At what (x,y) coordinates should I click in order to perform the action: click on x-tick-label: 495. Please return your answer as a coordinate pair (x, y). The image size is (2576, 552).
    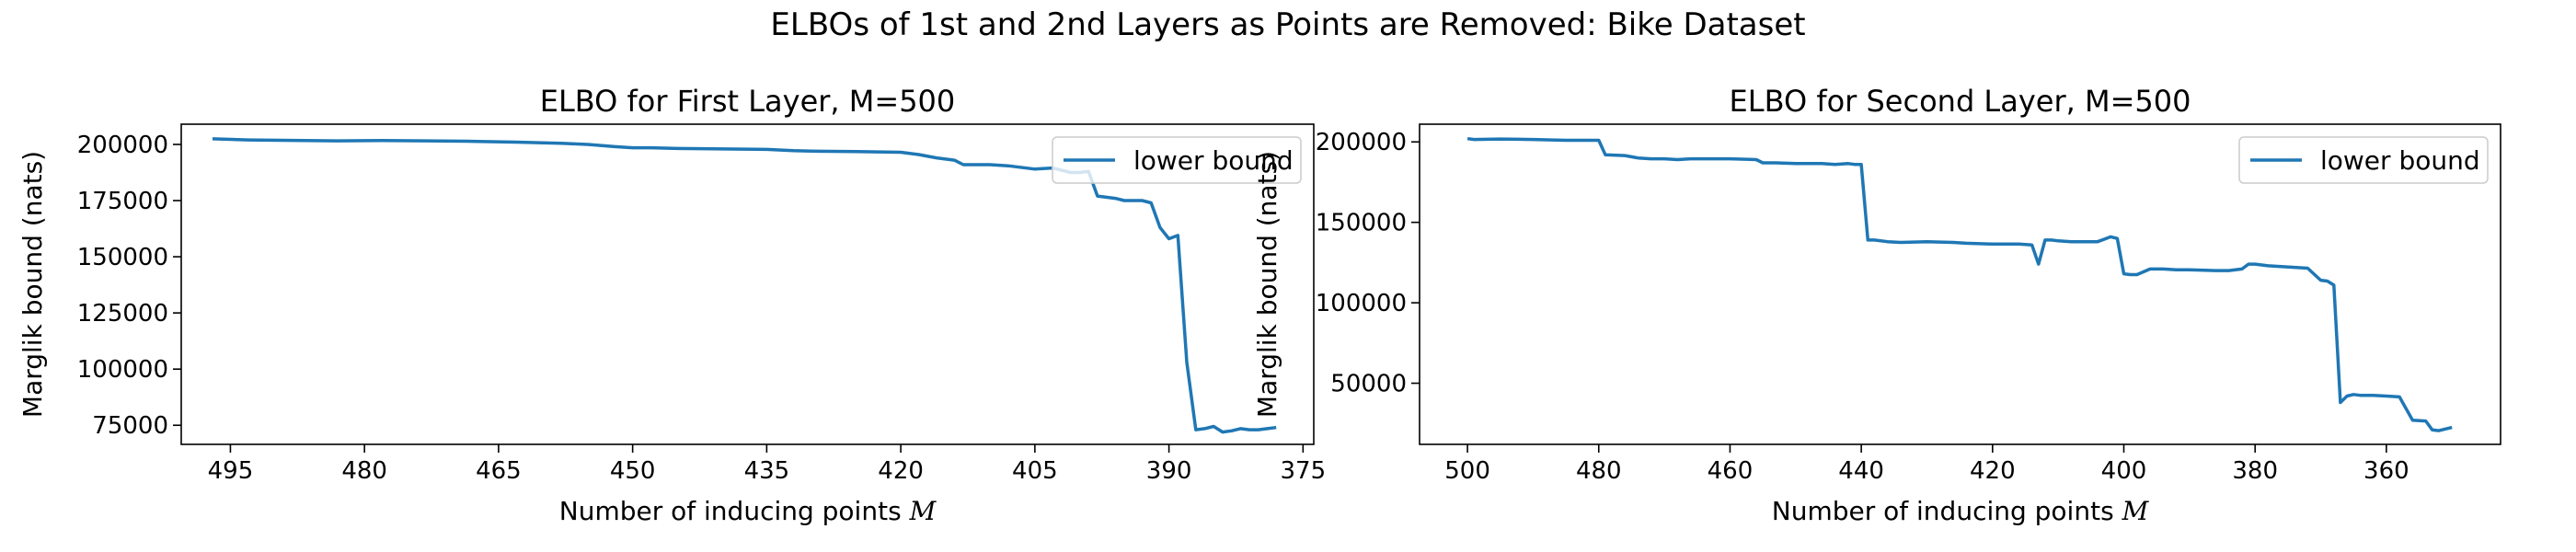
    Looking at the image, I should click on (231, 471).